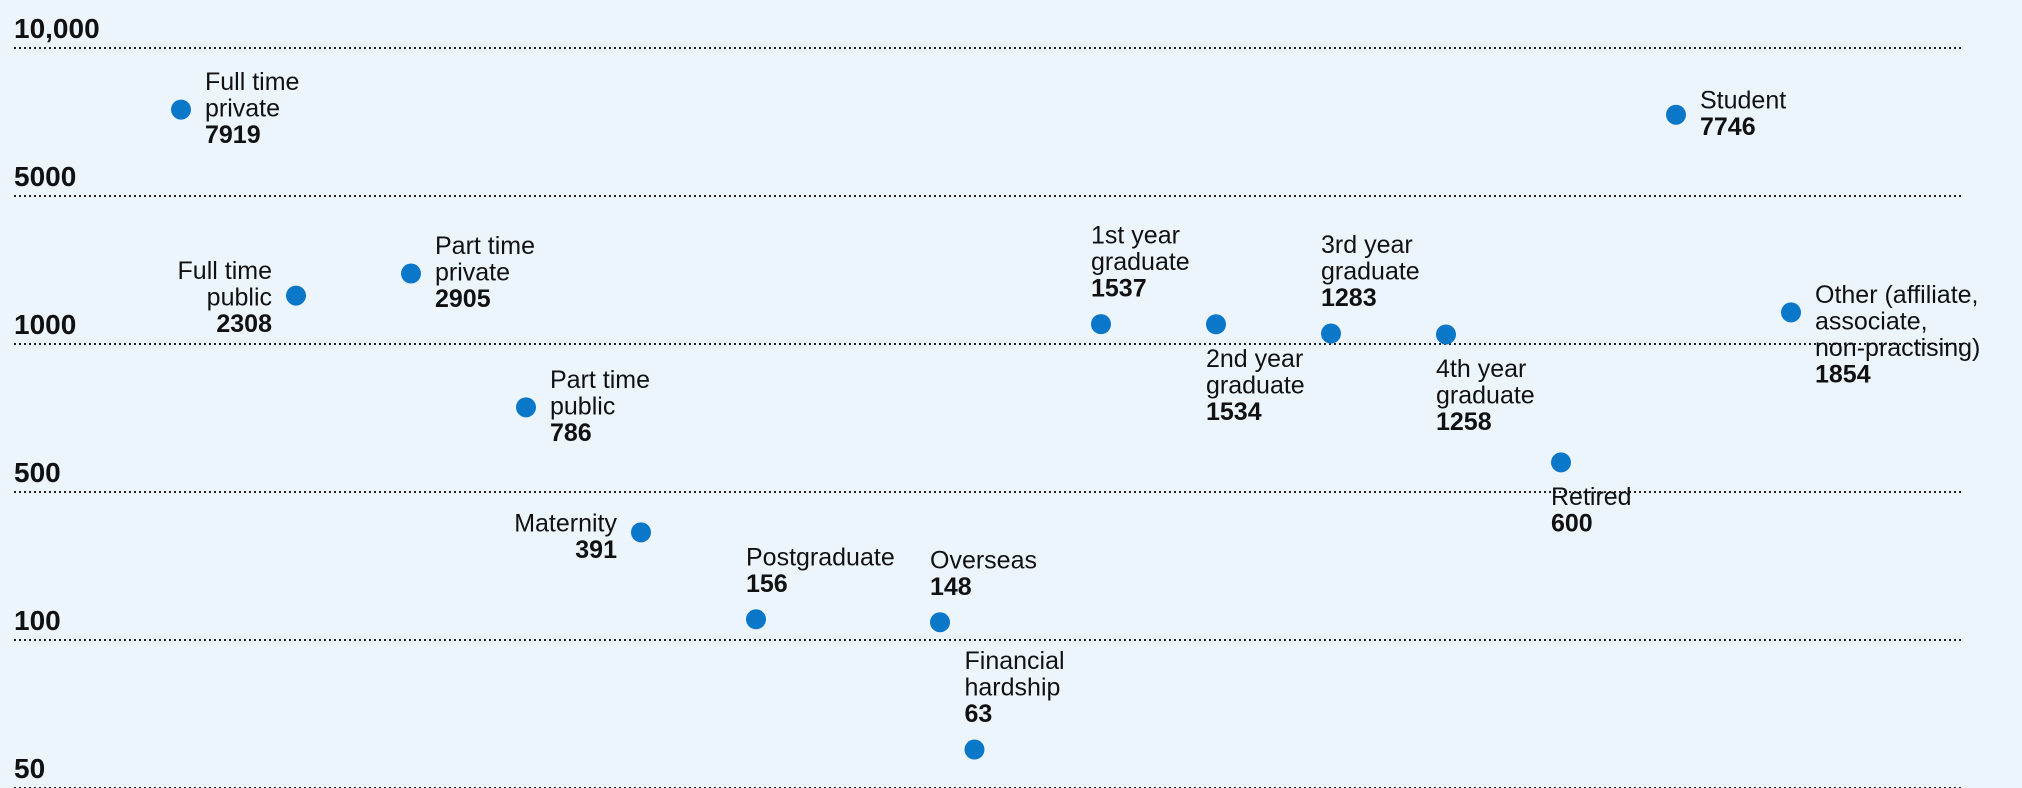 The width and height of the screenshot is (2022, 788). Describe the element at coordinates (57, 28) in the screenshot. I see `y-tick-label: 10,000` at that location.